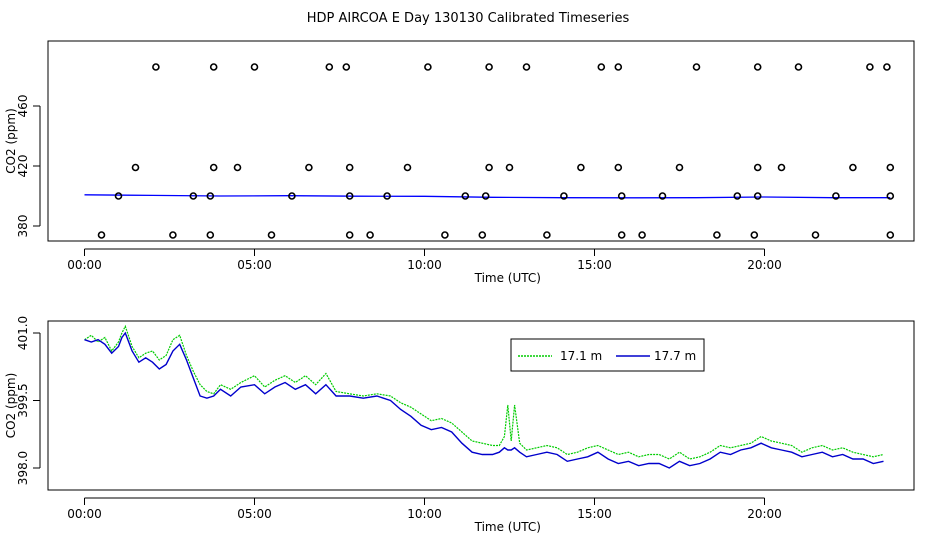 This screenshot has width=936, height=540. I want to click on y-tick-label: 380, so click(23, 226).